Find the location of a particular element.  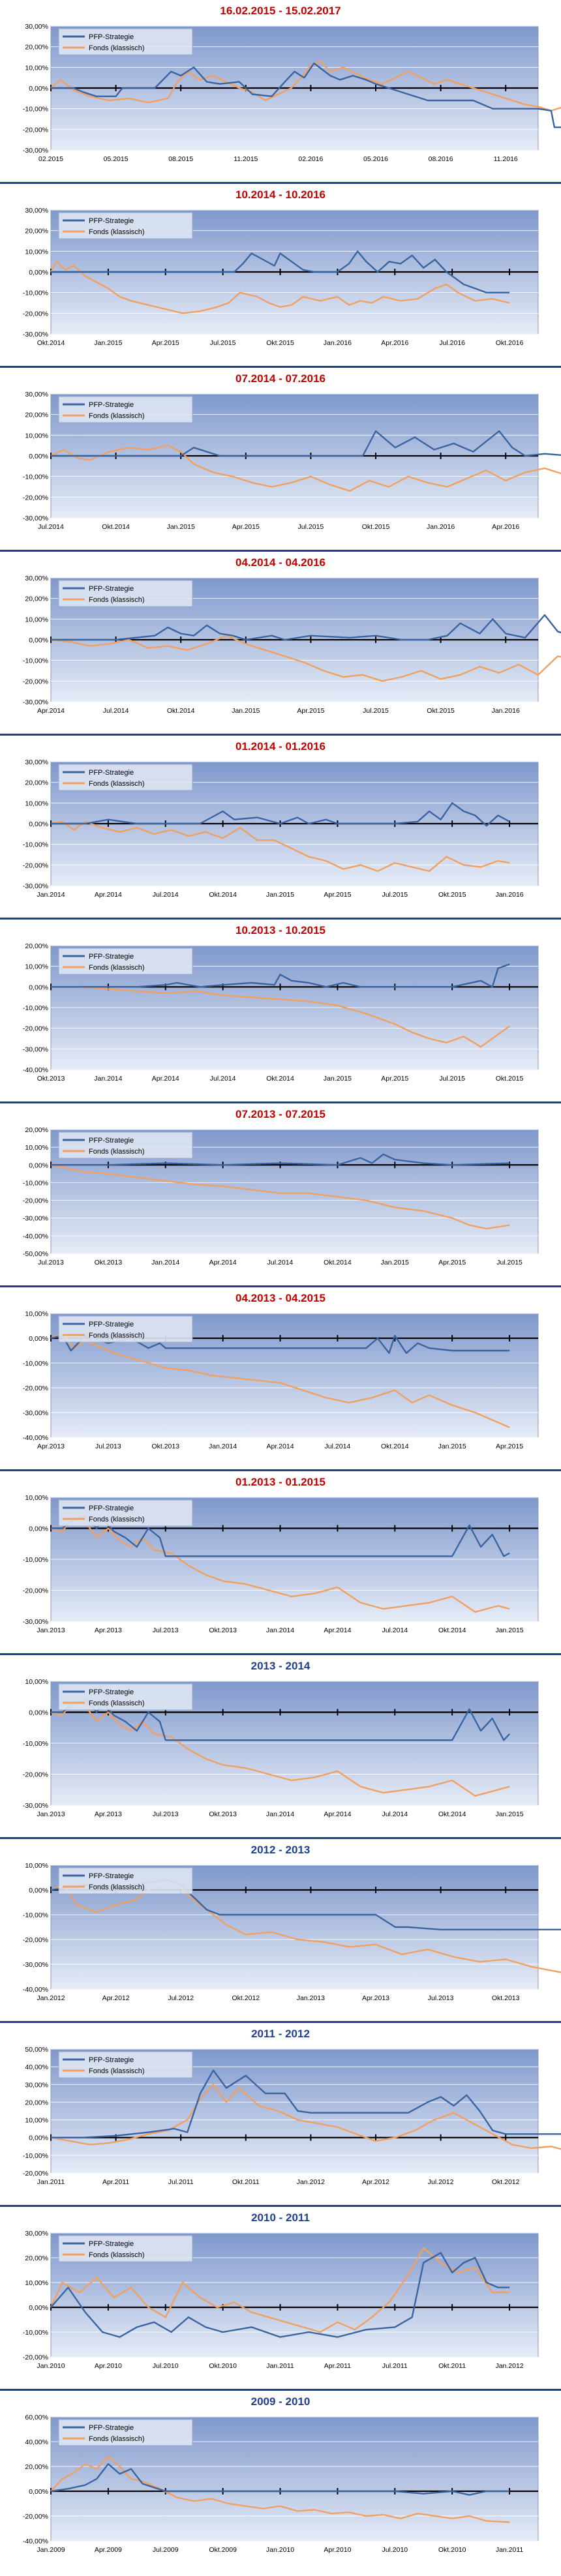

series-line-pfp is located at coordinates (280, 271).